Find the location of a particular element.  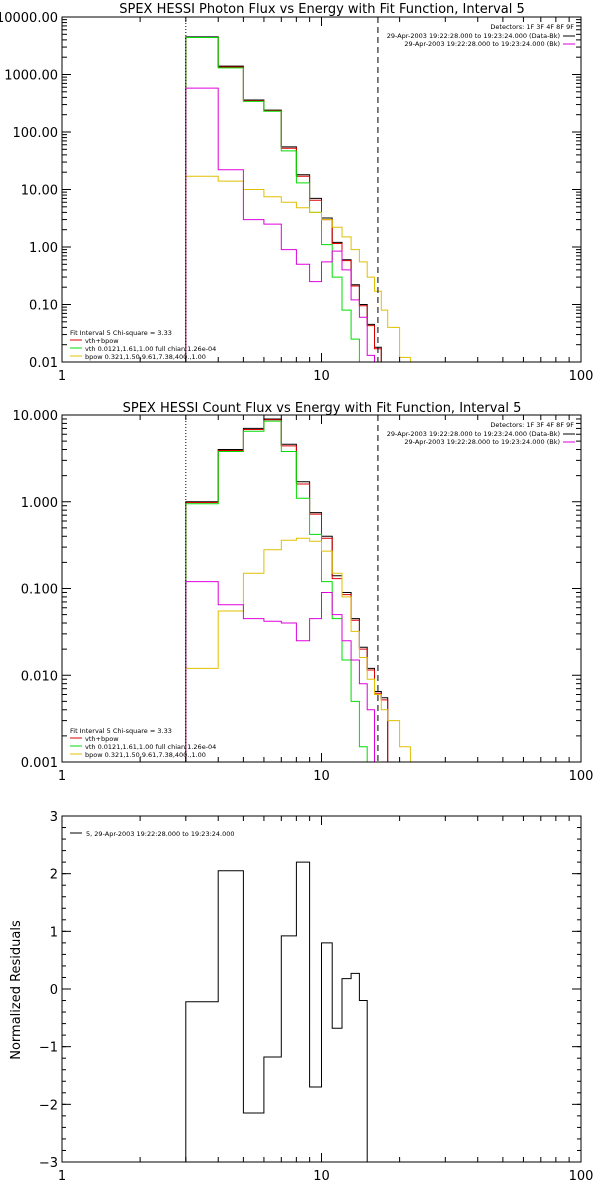

count-series-layer is located at coordinates (298, 590).